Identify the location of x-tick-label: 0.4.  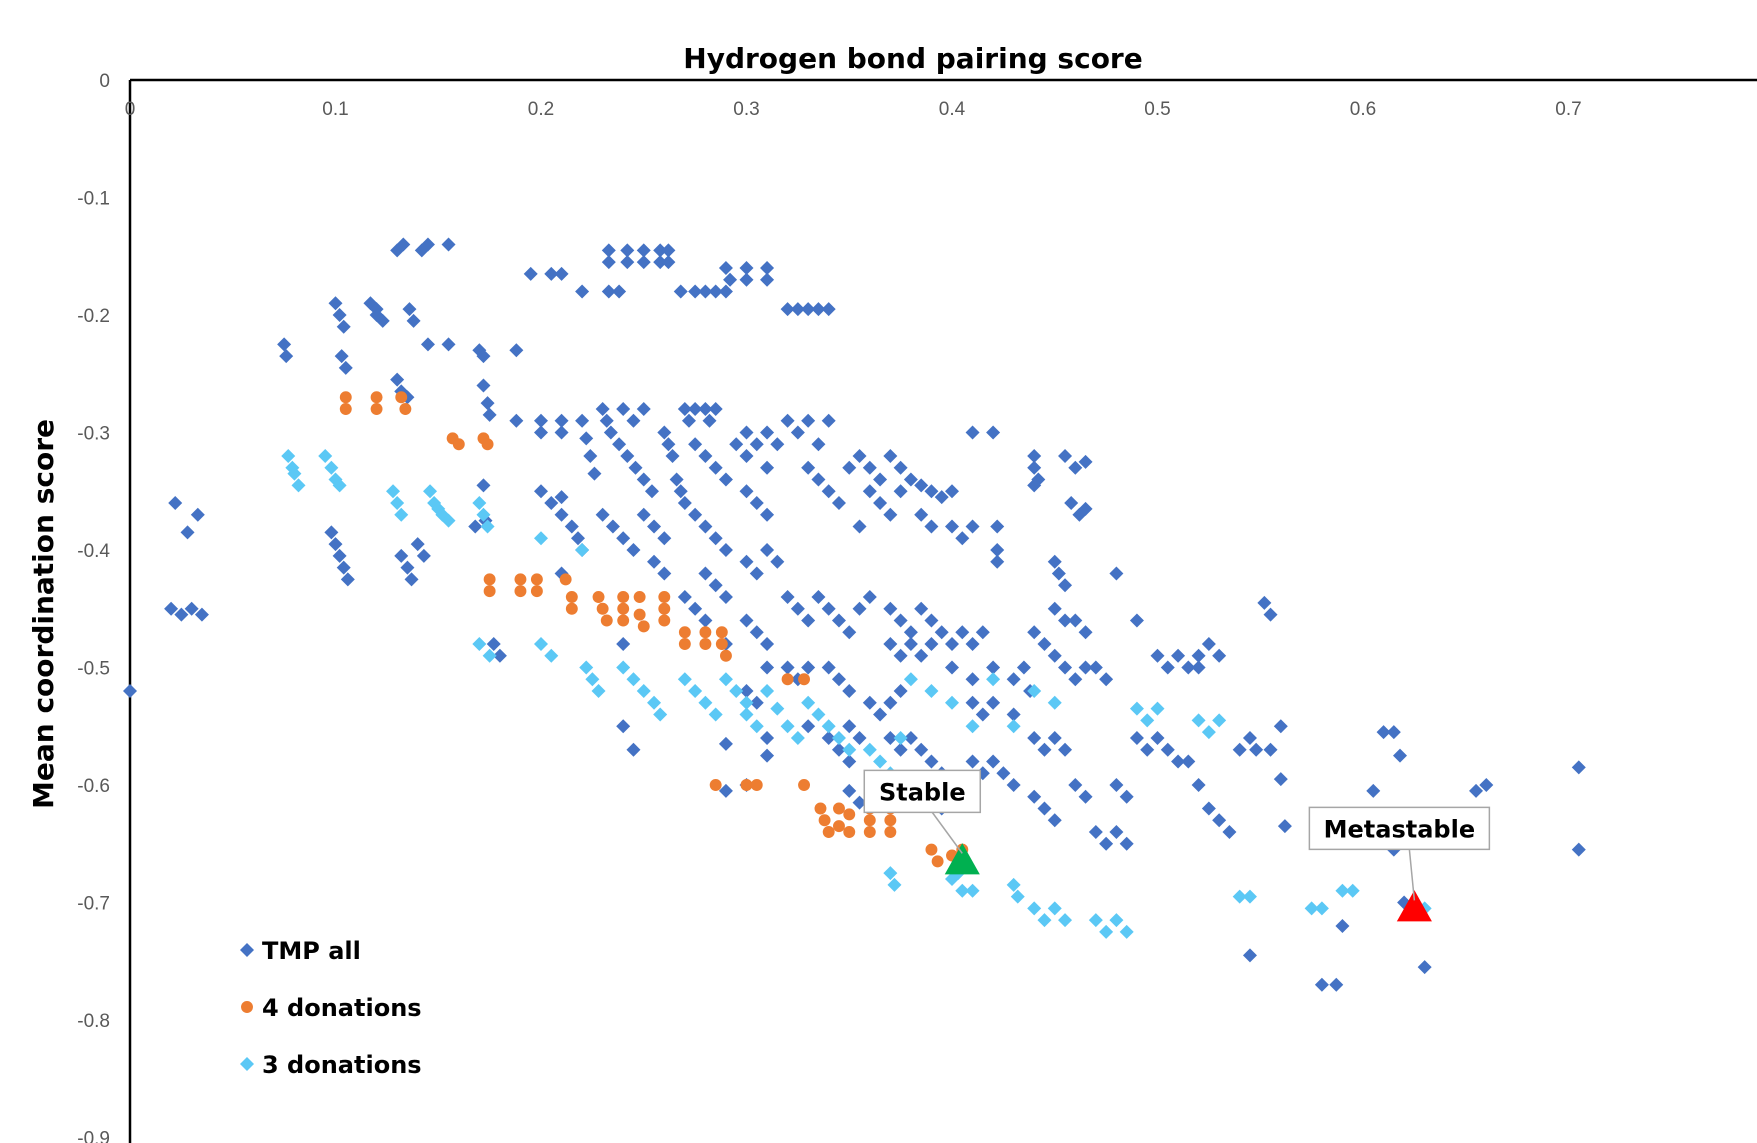
(952, 109).